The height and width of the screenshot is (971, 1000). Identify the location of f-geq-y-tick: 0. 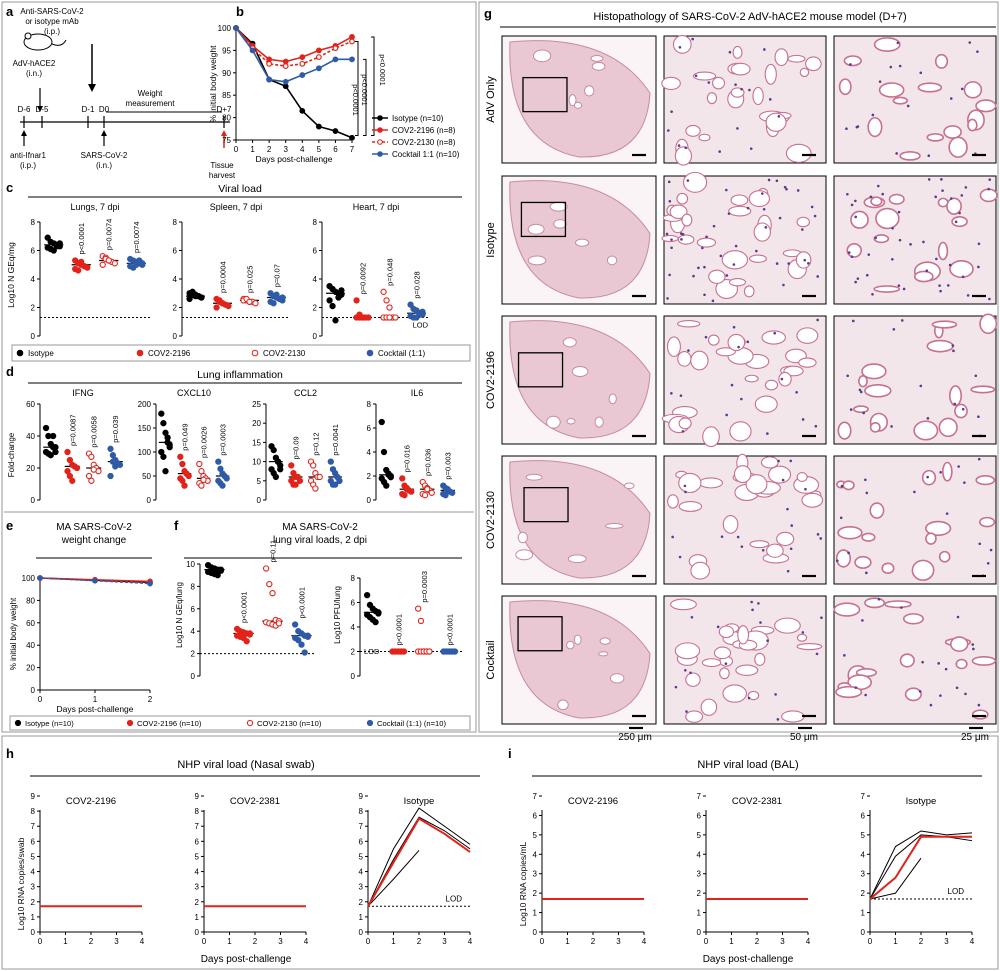
(193, 676).